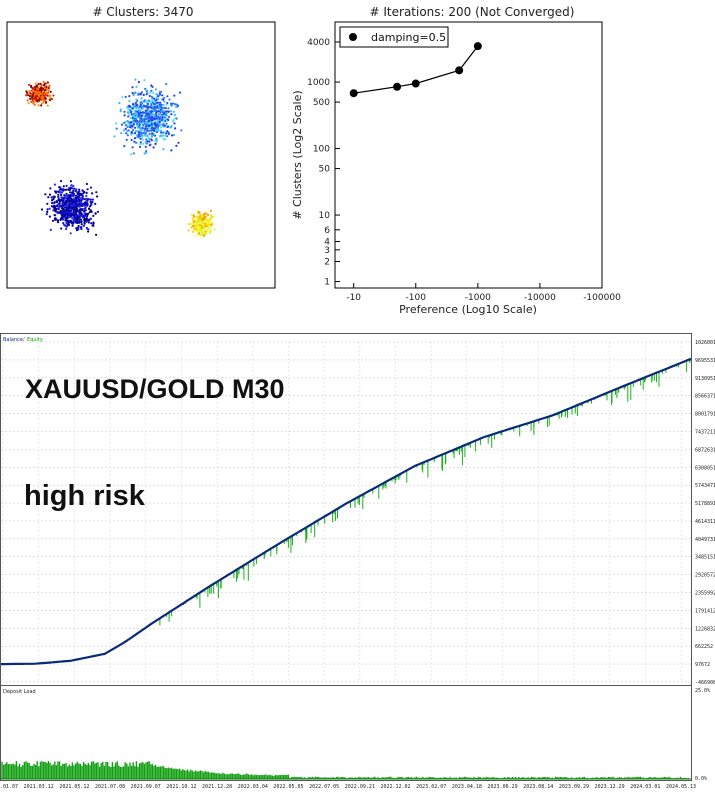 Image resolution: width=715 pixels, height=793 pixels. What do you see at coordinates (321, 150) in the screenshot?
I see `y-tick-label: 100` at bounding box center [321, 150].